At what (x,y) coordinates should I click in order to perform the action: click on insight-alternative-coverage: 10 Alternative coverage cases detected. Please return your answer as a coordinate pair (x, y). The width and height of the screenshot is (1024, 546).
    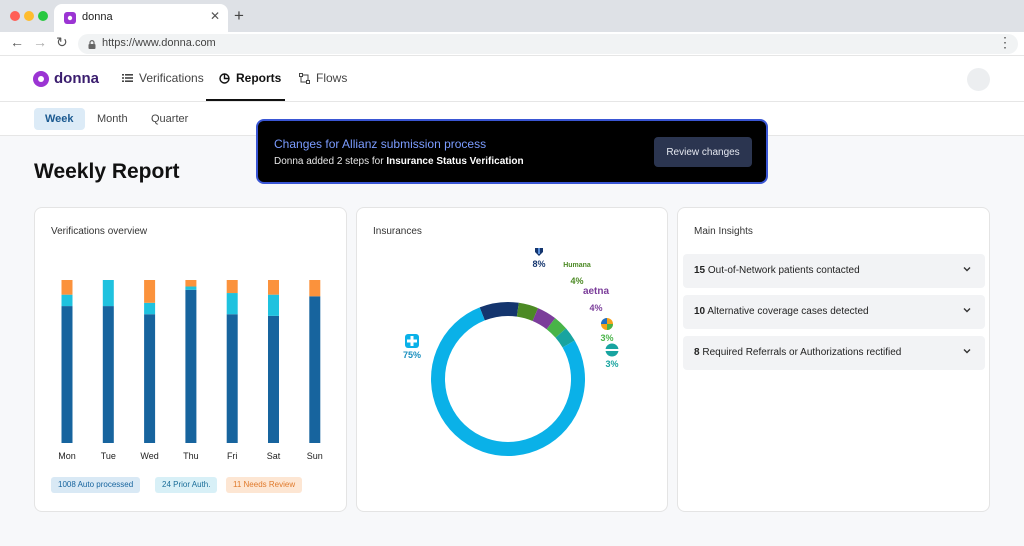
    Looking at the image, I should click on (834, 312).